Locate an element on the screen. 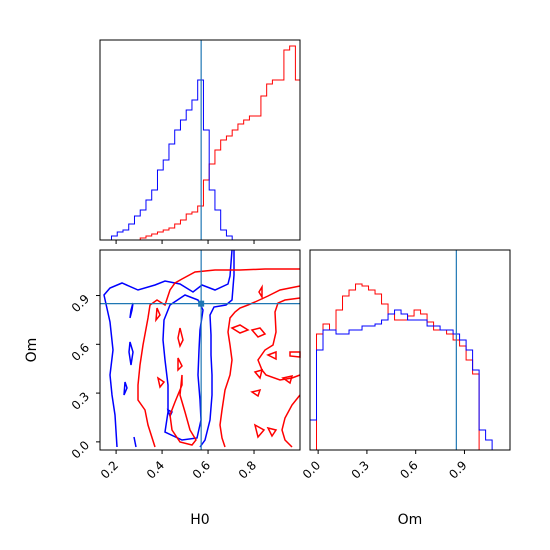 Image resolution: width=550 pixels, height=550 pixels. x-tick-label: 0.9 is located at coordinates (457, 469).